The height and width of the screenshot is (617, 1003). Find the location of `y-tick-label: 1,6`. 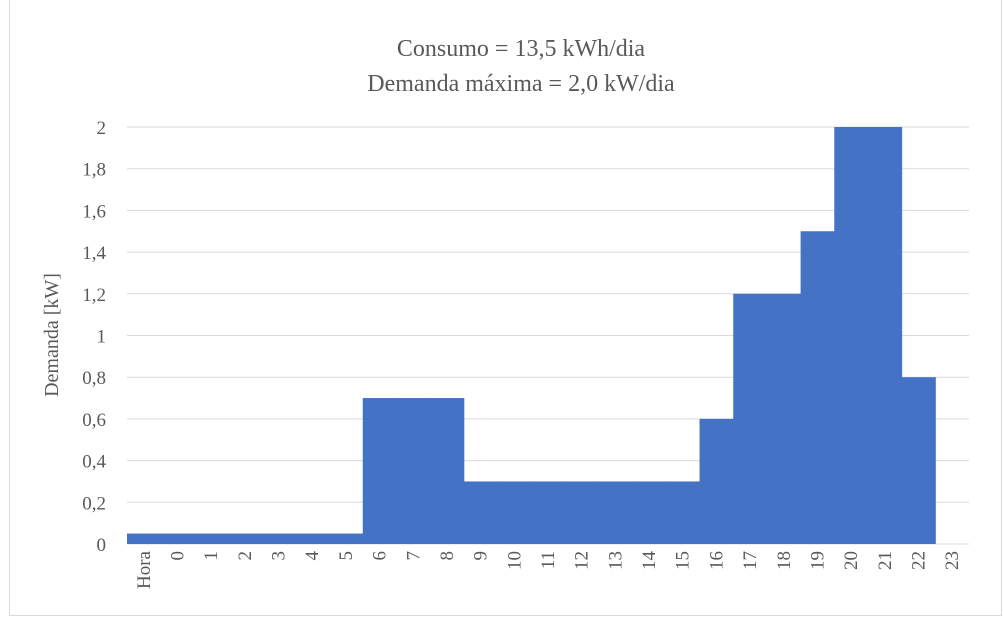

y-tick-label: 1,6 is located at coordinates (94, 211).